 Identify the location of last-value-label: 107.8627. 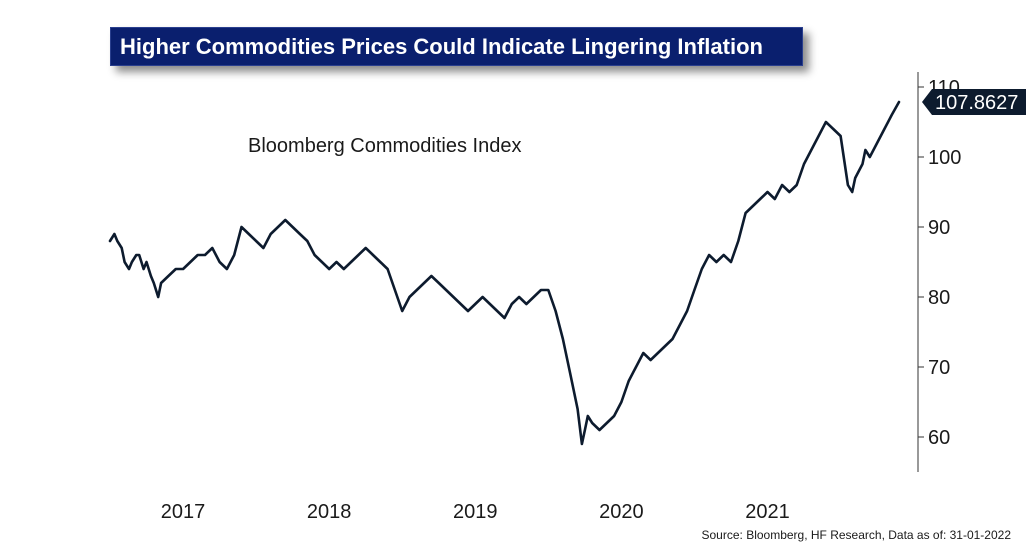
(976, 103).